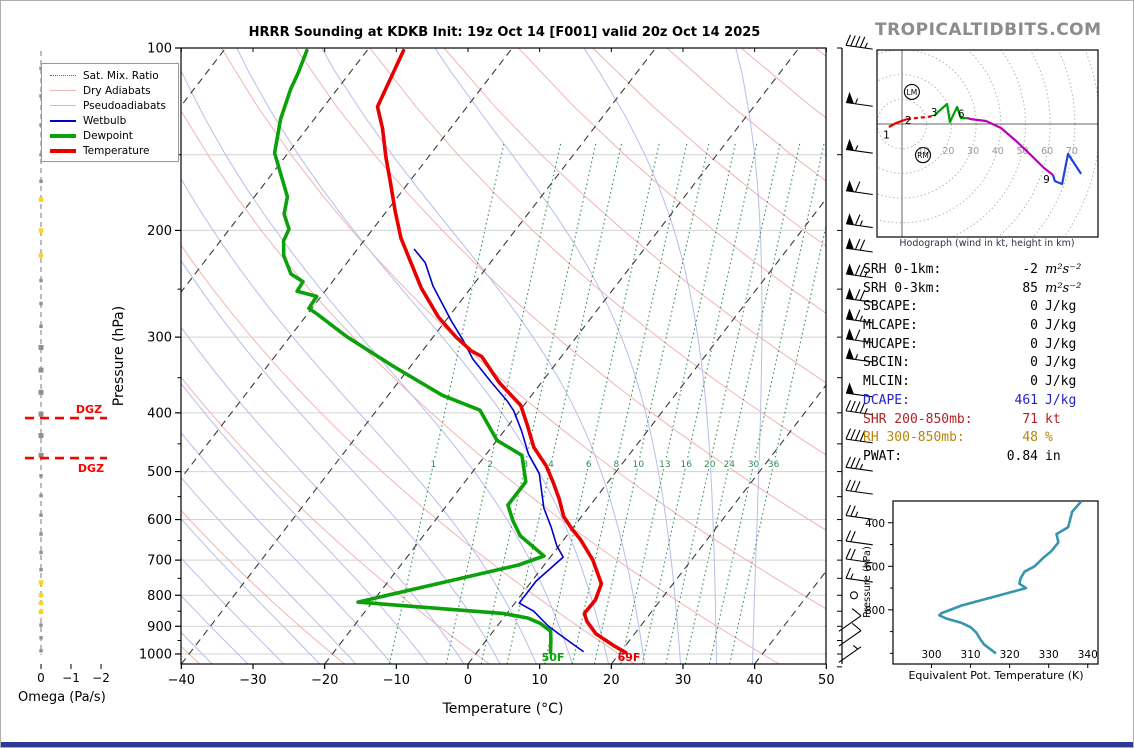  Describe the element at coordinates (754, 680) in the screenshot. I see `temperature-tick-label: 40` at that location.